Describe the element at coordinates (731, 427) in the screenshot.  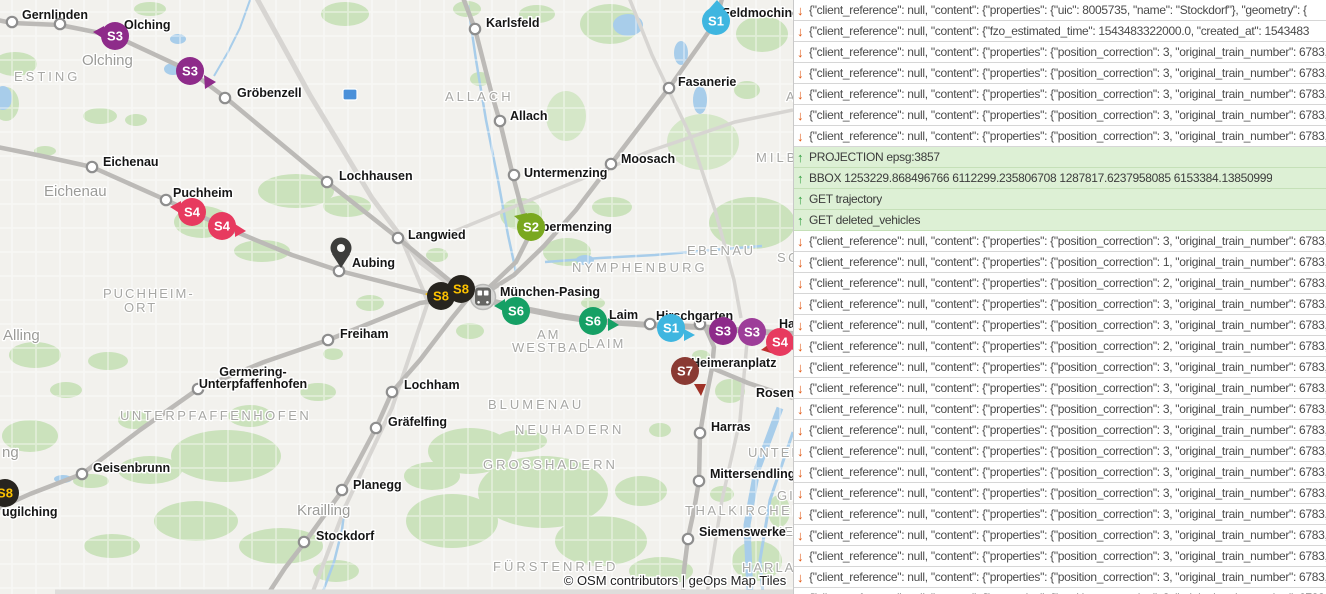
I see `station-label: Harras` at that location.